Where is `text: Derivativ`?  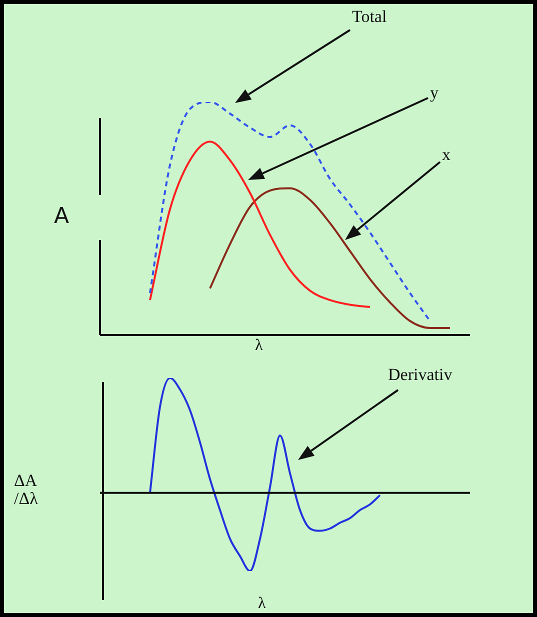
text: Derivativ is located at coordinates (420, 374).